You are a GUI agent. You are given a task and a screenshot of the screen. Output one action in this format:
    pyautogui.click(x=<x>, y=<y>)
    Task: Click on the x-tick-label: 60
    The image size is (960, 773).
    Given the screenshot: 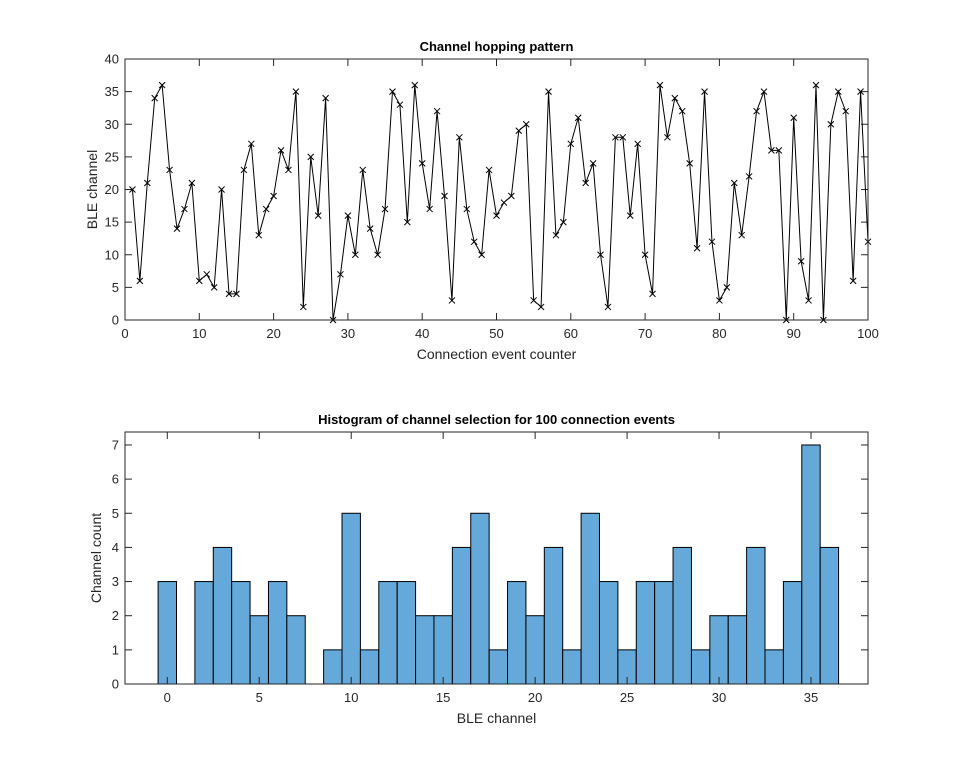 What is the action you would take?
    pyautogui.click(x=571, y=333)
    